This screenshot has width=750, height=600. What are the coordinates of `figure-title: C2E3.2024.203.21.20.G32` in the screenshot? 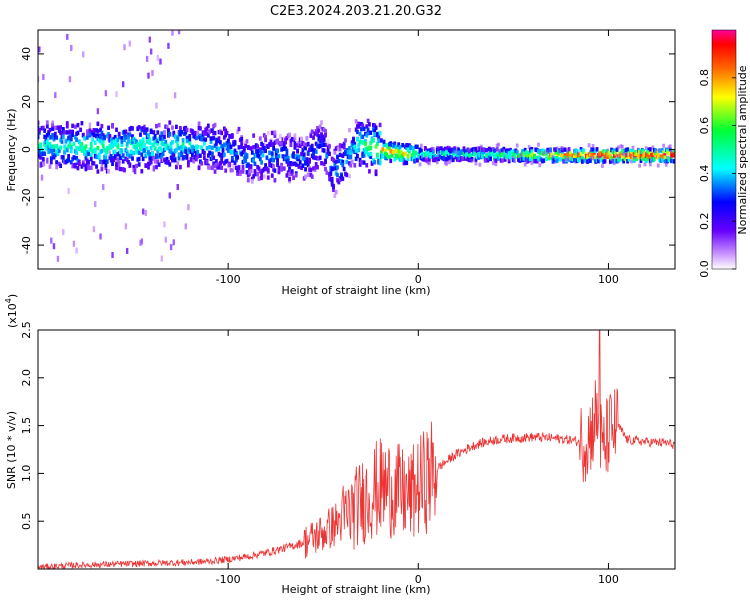 It's located at (356, 11).